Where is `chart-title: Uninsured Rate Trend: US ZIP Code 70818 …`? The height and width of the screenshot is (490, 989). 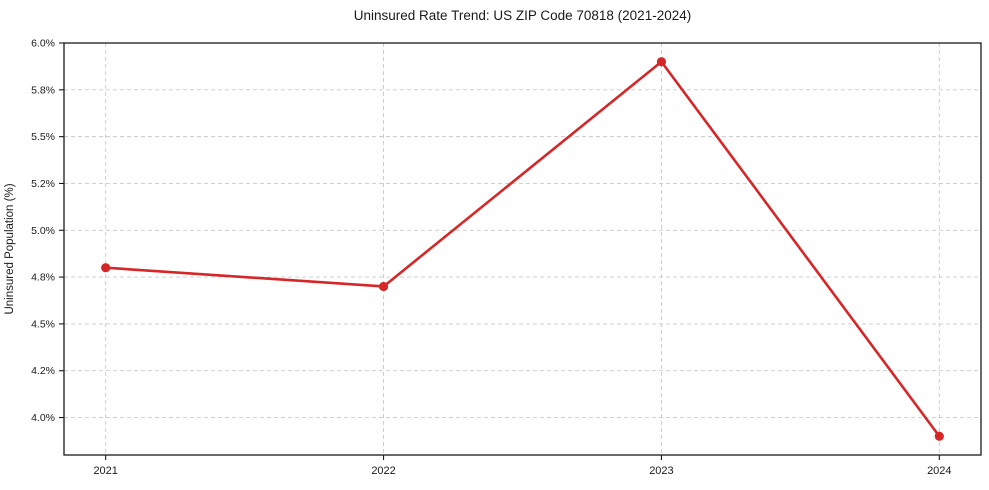 chart-title: Uninsured Rate Trend: US ZIP Code 70818 … is located at coordinates (522, 15).